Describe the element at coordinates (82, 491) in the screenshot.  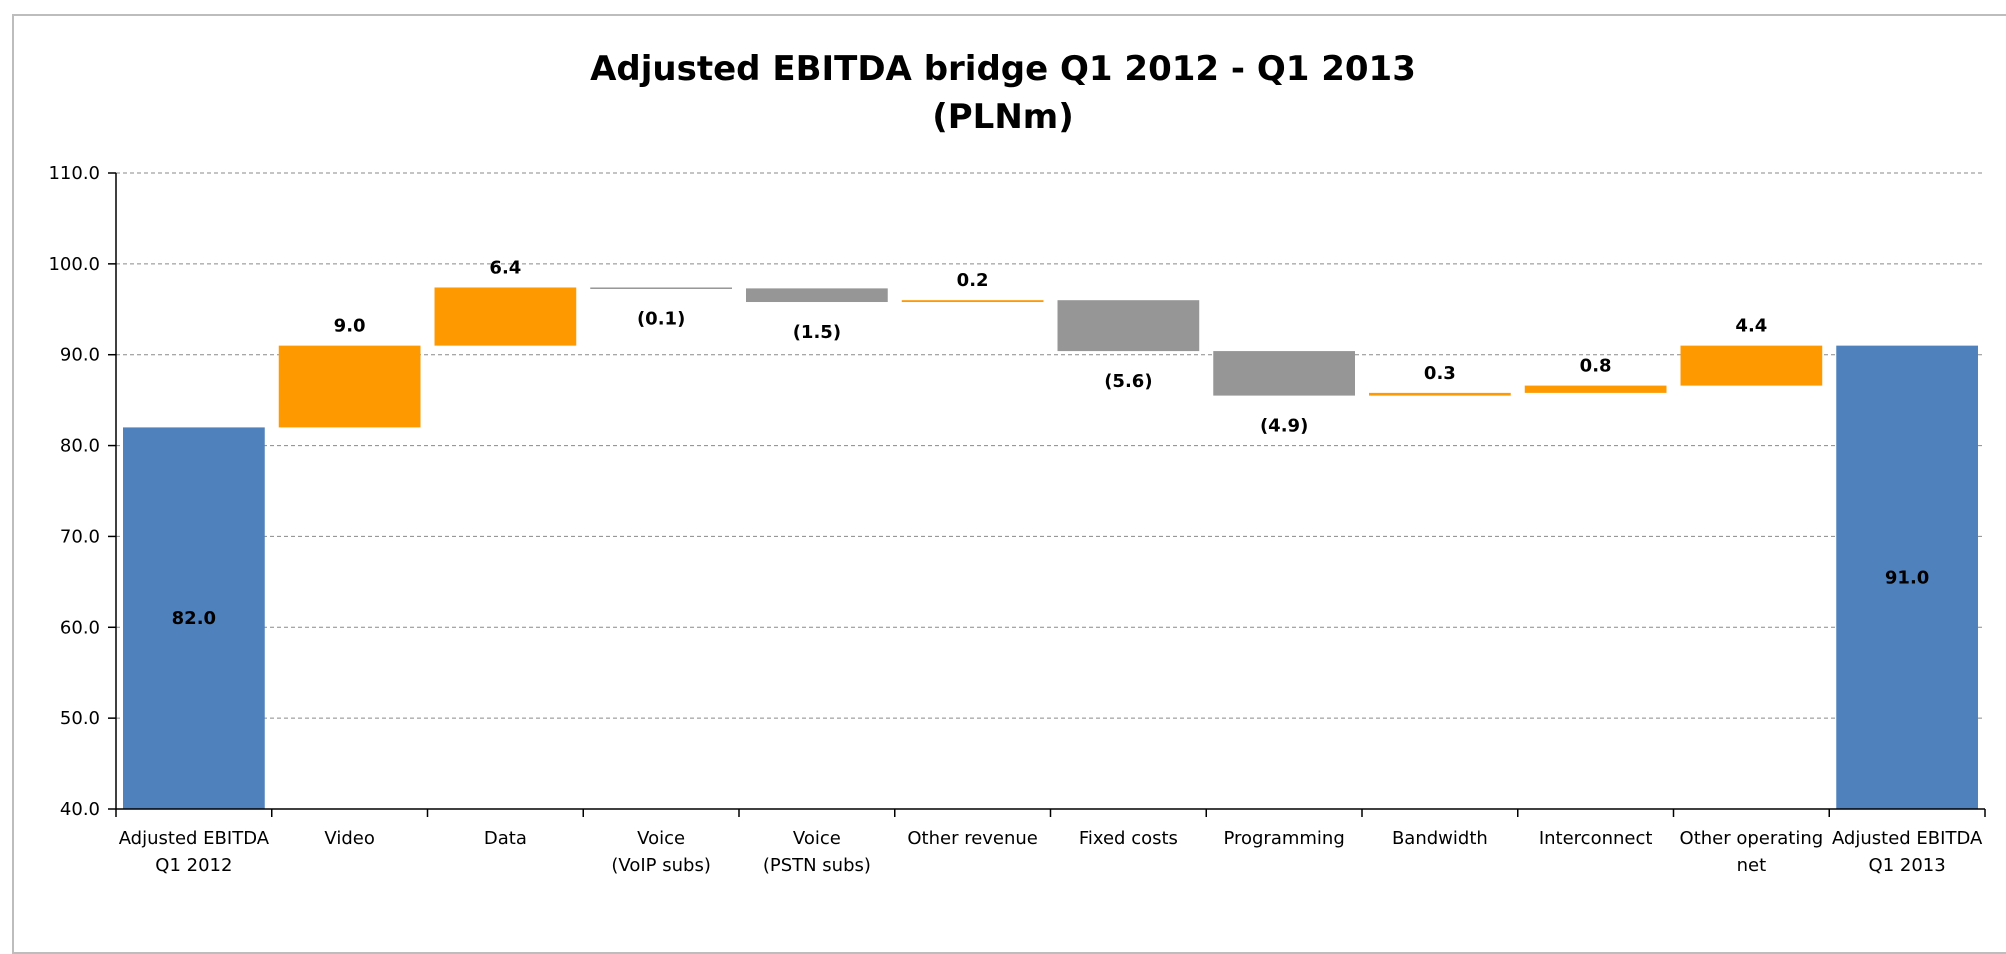
I see `y-axis: 40.0 50.0 60.0 70.0 80.0 90.0 100.0 110.0` at that location.